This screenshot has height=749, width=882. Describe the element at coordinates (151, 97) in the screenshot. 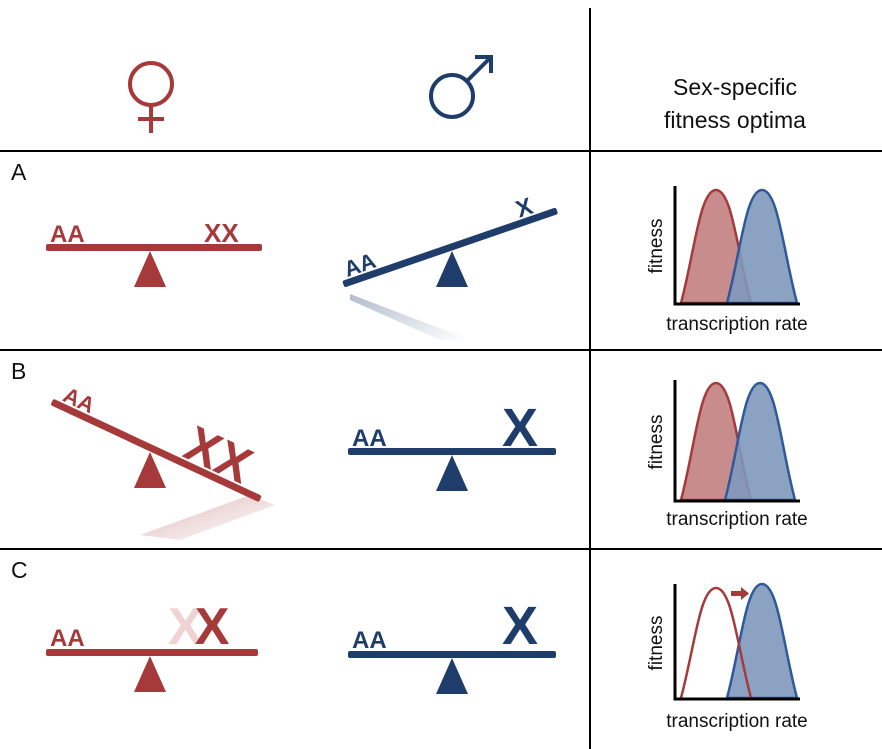

I see `female-symbol-icon` at that location.